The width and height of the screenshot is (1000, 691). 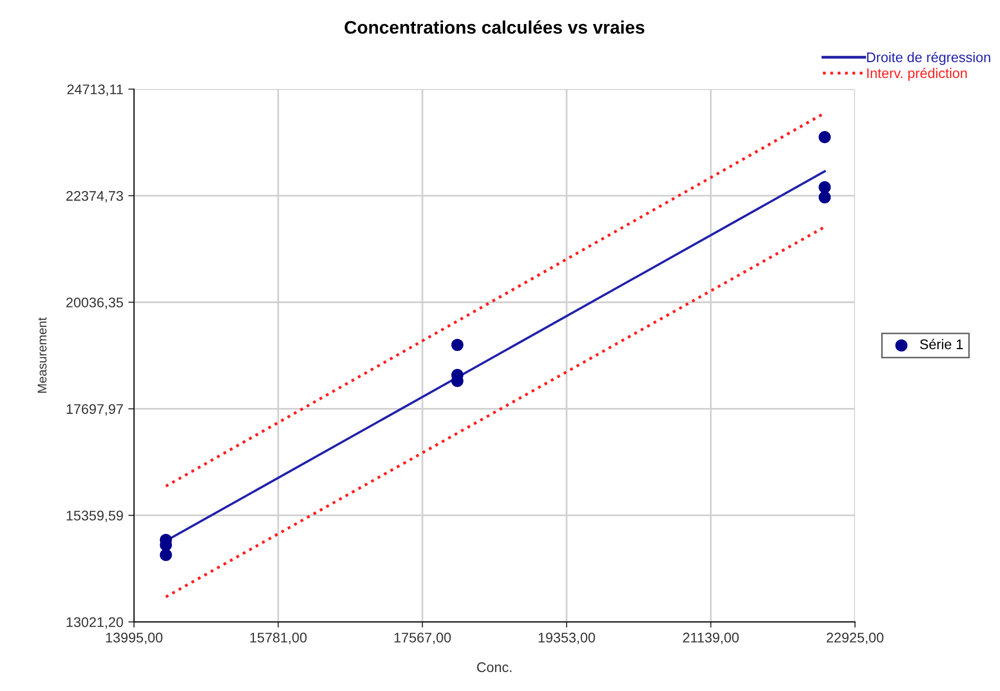 I want to click on x-axis-title: Conc., so click(x=494, y=667).